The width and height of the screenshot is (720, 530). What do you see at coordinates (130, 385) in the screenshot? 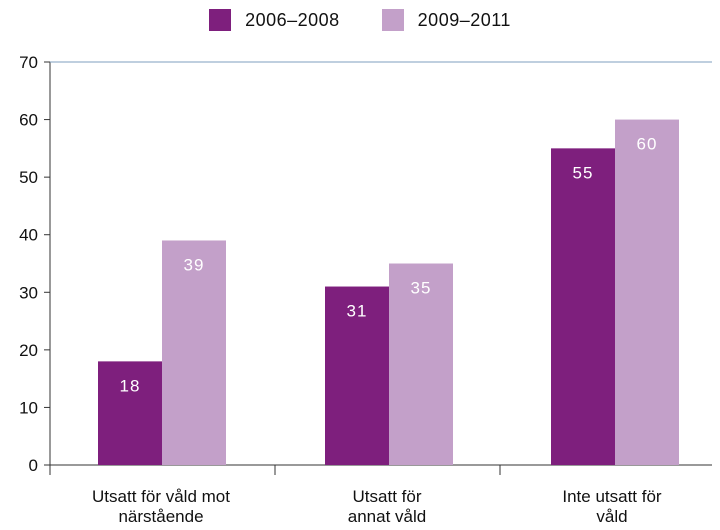
I see `data-label-1-1: 18` at bounding box center [130, 385].